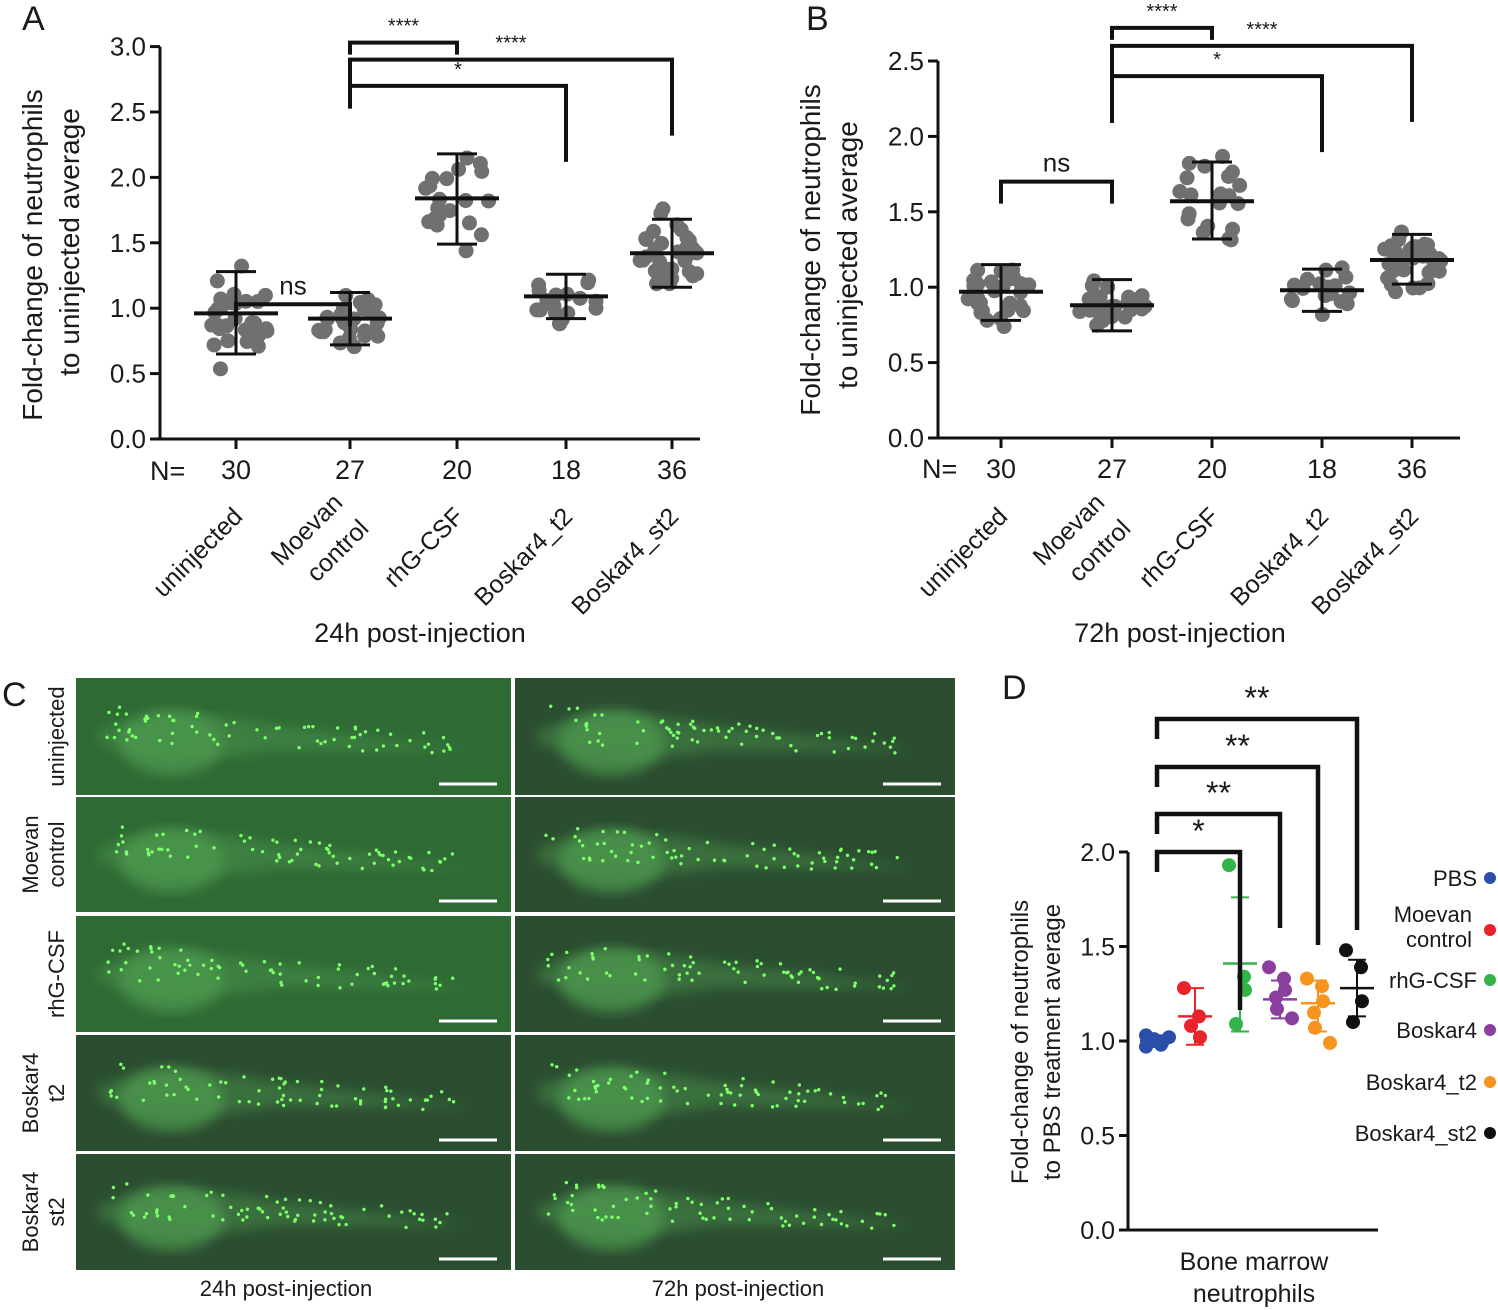  What do you see at coordinates (963, 552) in the screenshot?
I see `x-tick-label: uninjected` at bounding box center [963, 552].